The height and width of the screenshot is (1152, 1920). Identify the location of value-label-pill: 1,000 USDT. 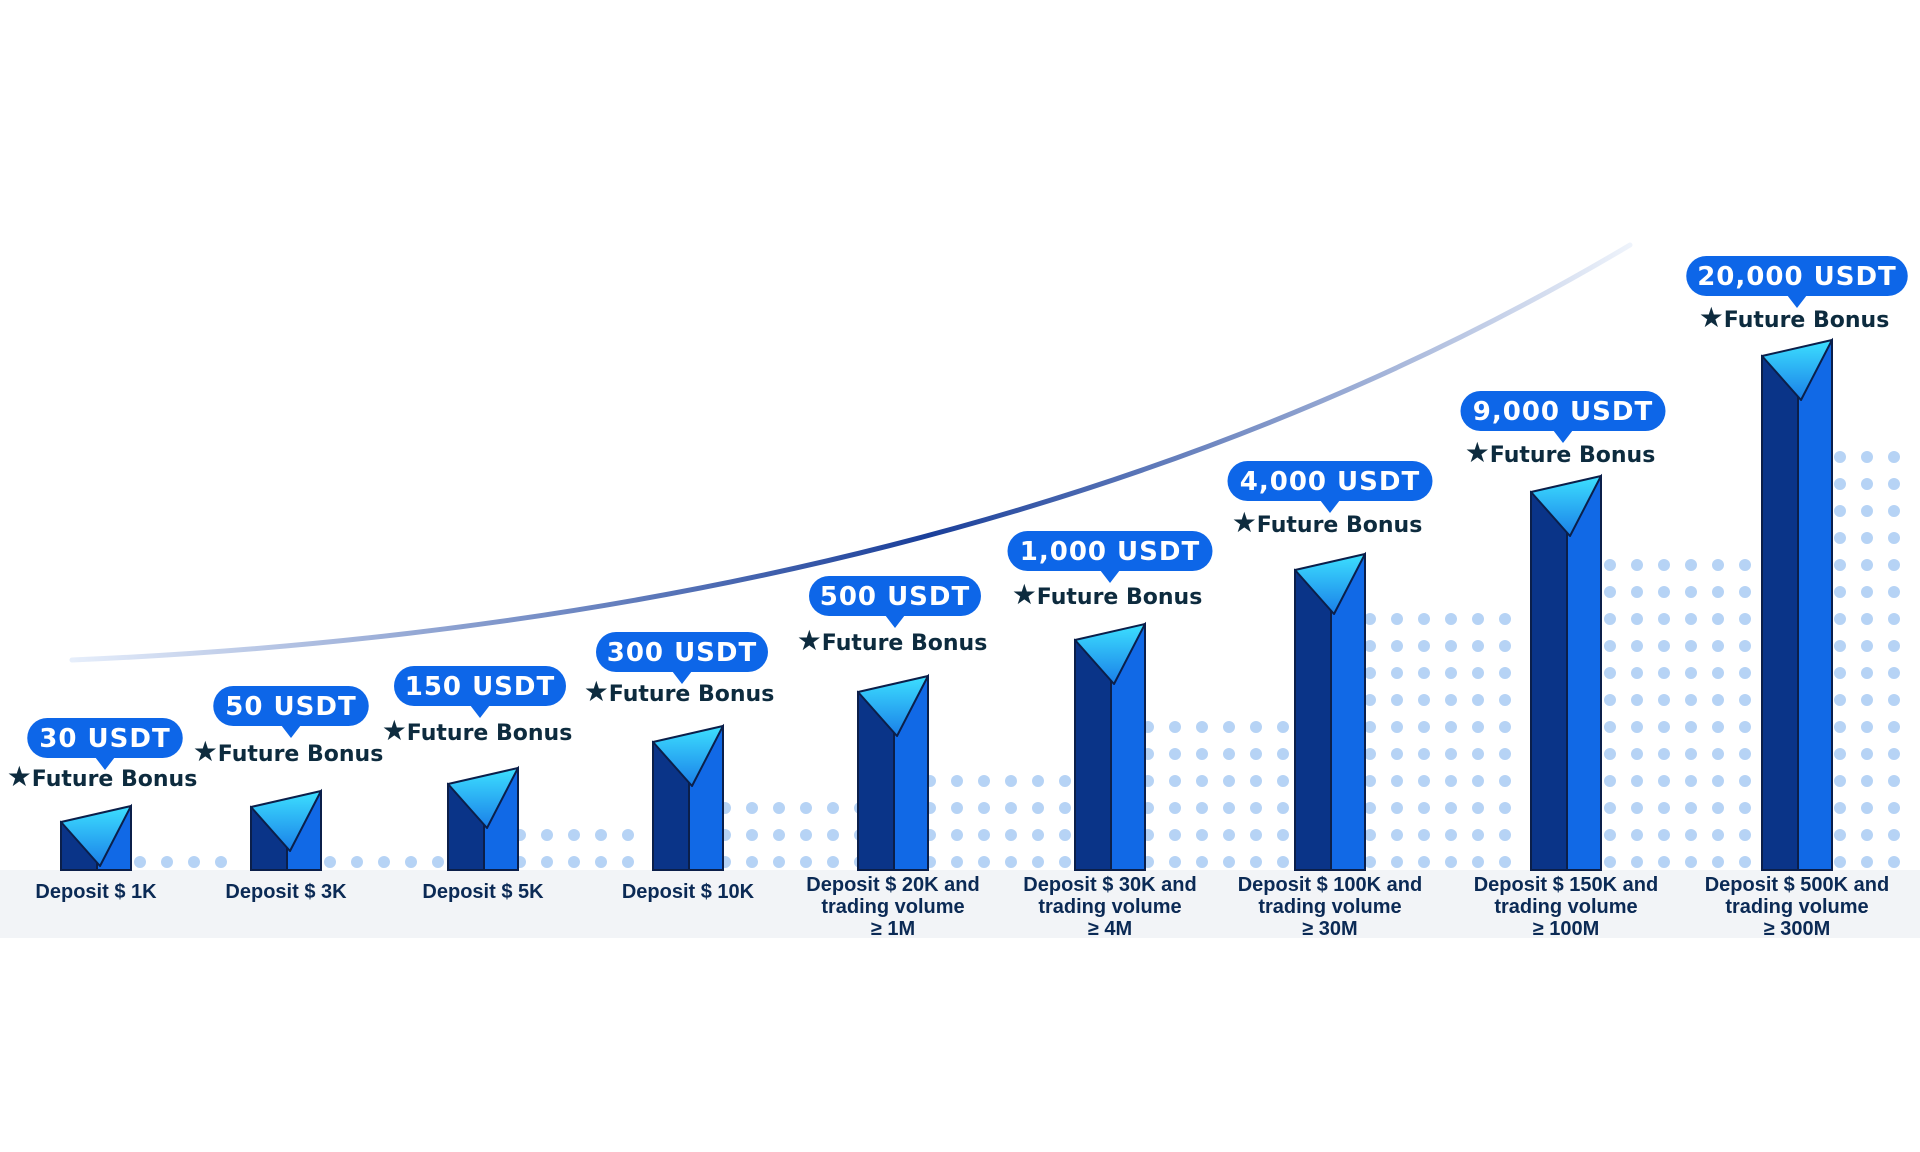
(1110, 557).